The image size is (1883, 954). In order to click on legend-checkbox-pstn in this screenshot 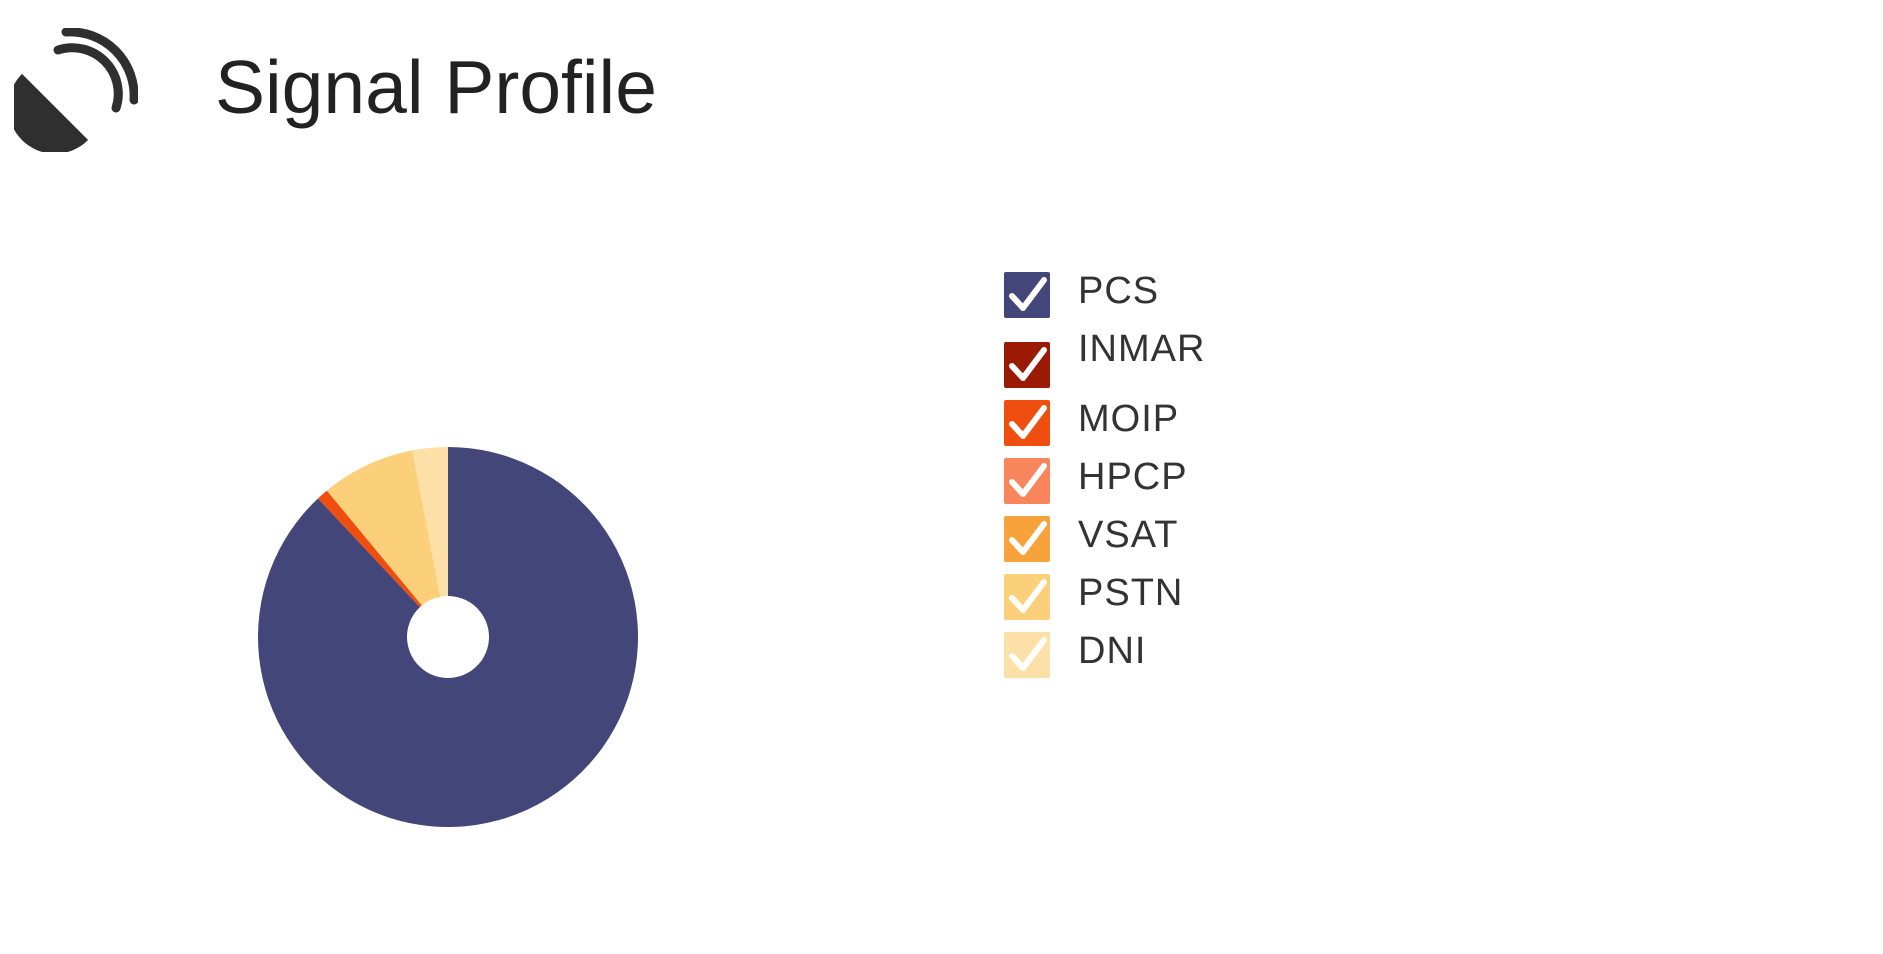, I will do `click(1027, 597)`.